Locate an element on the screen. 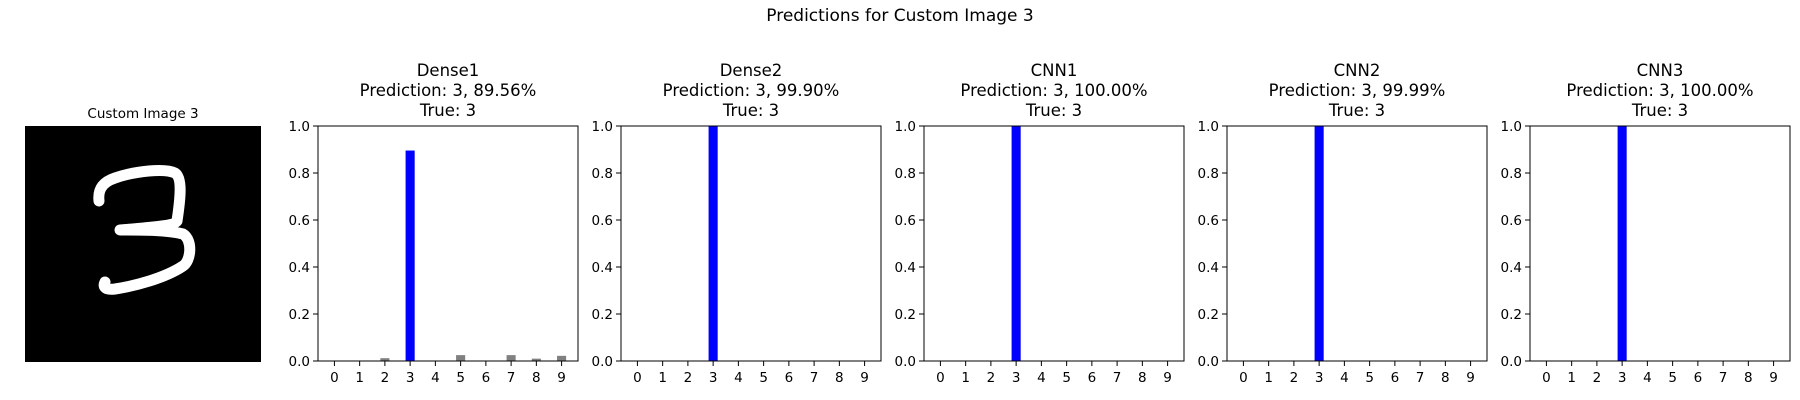 This screenshot has height=400, width=1800. digit-image-panel is located at coordinates (143, 244).